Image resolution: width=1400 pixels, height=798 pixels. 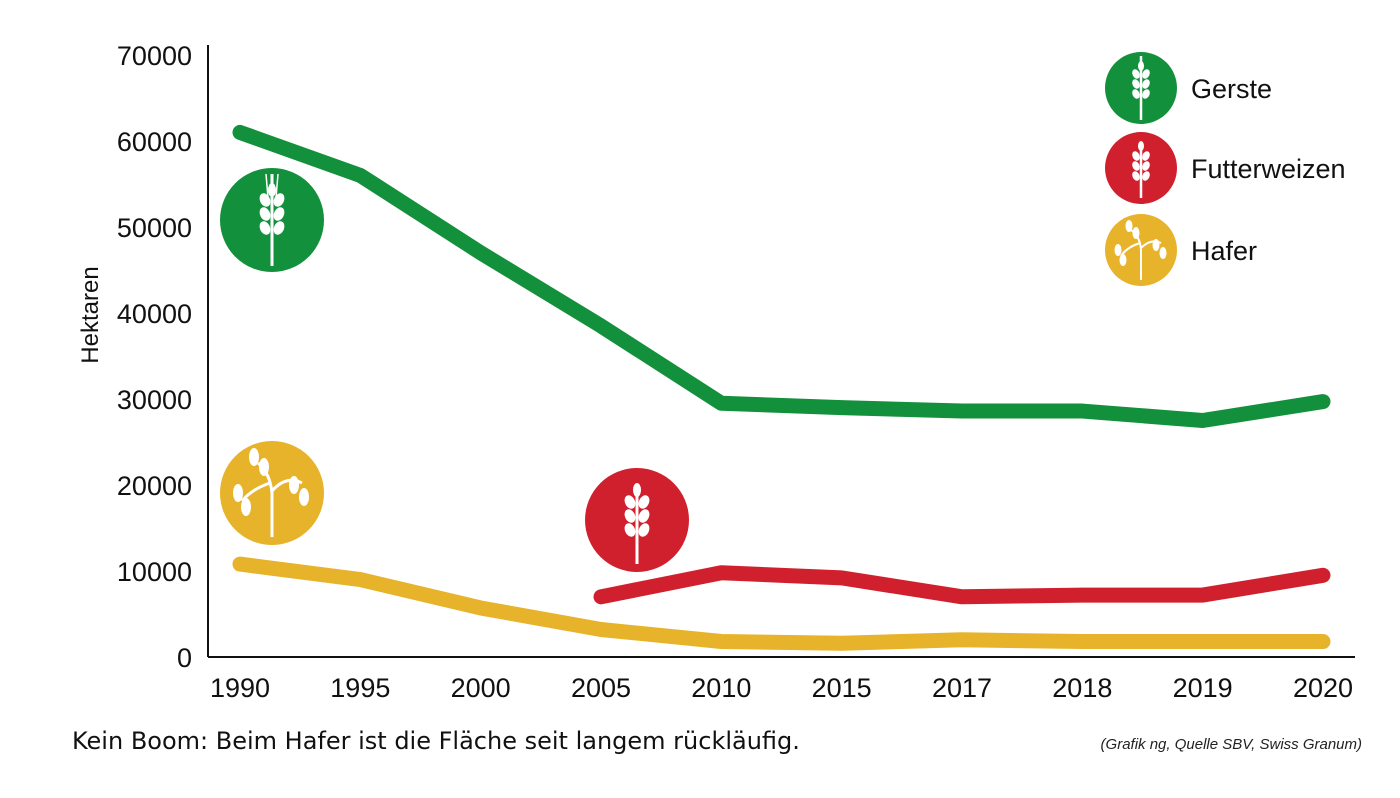 What do you see at coordinates (601, 688) in the screenshot?
I see `x-tick-label: 2005` at bounding box center [601, 688].